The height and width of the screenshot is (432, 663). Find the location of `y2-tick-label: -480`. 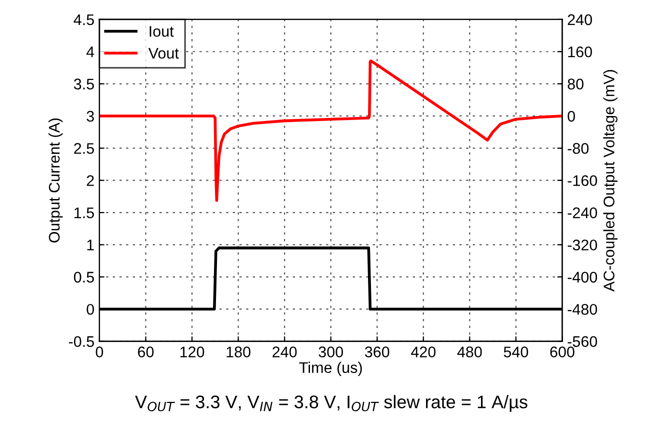

y2-tick-label: -480 is located at coordinates (583, 309).